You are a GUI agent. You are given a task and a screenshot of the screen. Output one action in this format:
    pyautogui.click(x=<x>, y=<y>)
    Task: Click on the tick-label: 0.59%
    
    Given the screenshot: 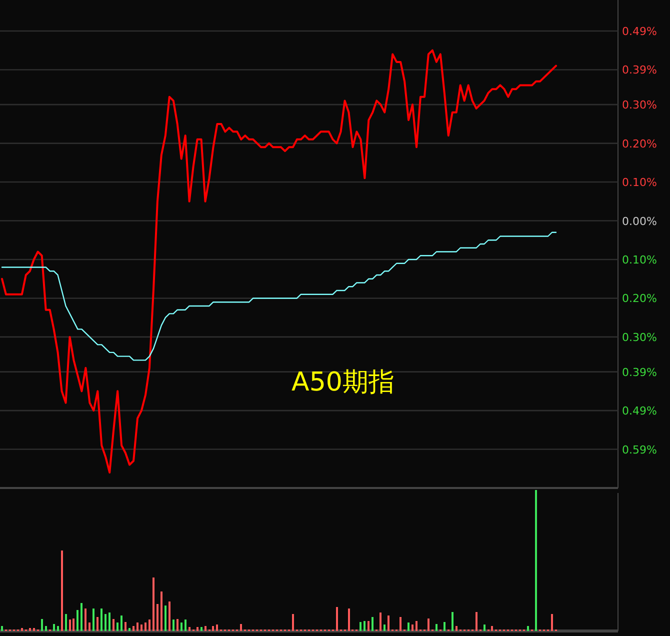 What is the action you would take?
    pyautogui.click(x=639, y=449)
    